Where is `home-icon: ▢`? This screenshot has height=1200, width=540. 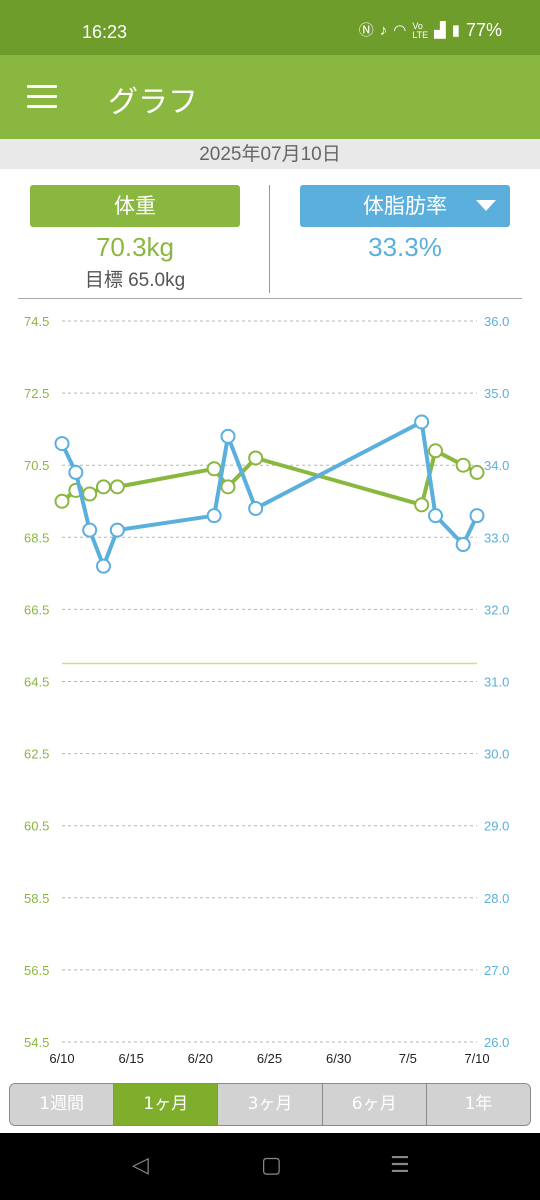 home-icon: ▢ is located at coordinates (271, 1165).